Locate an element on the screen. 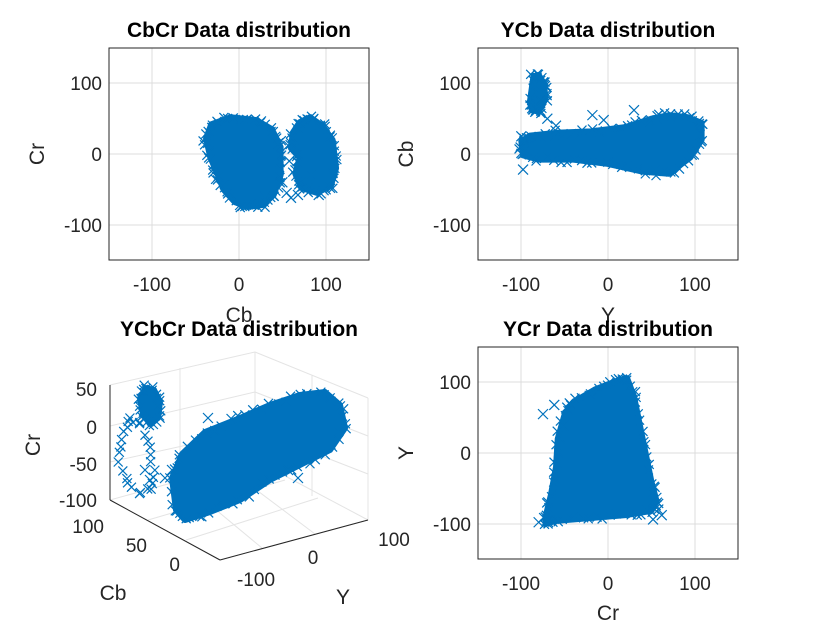 The height and width of the screenshot is (630, 840). chart-title: CbCr Data distribution is located at coordinates (239, 30).